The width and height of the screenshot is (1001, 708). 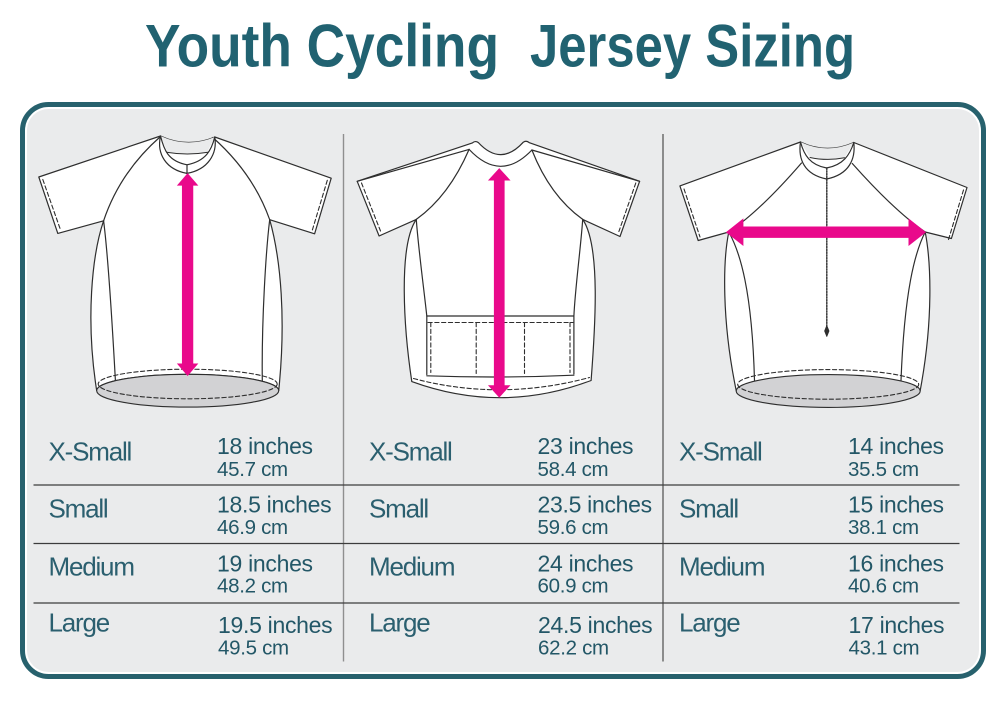 I want to click on svg-text: 35.5 cm, so click(x=883, y=469).